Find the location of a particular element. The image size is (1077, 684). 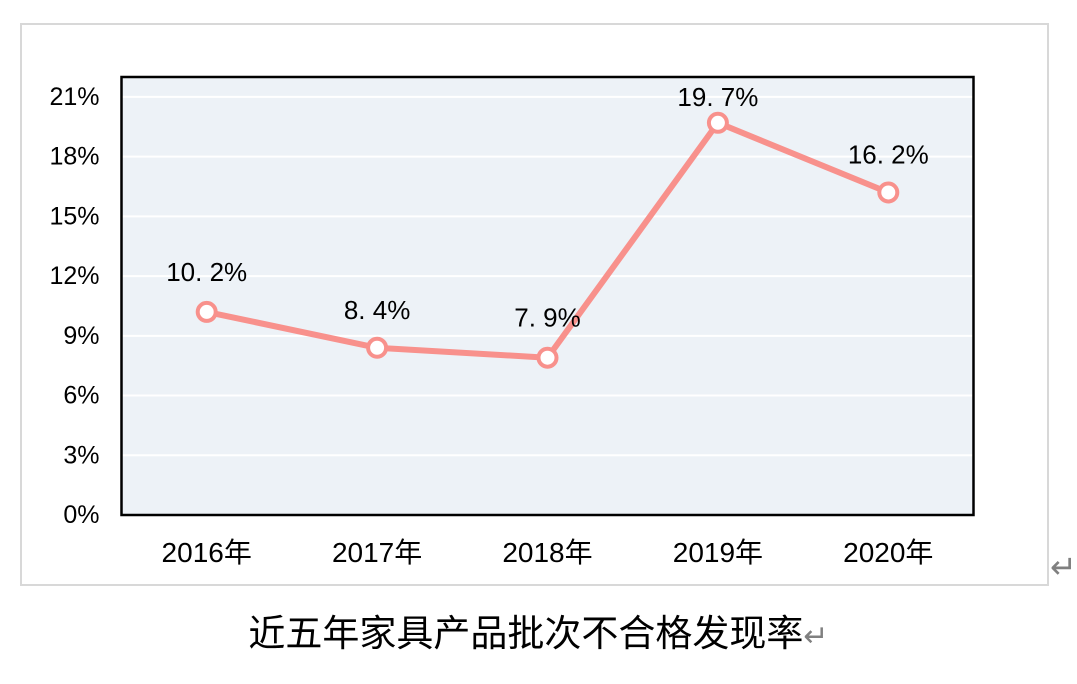

paragraph-mark-after-chart: ↵ is located at coordinates (1063, 567).